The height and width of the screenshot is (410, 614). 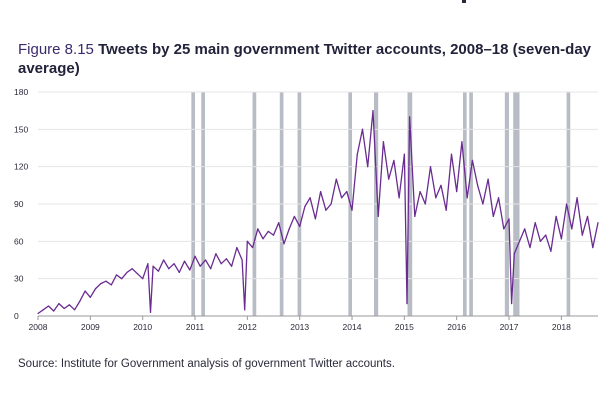 What do you see at coordinates (299, 327) in the screenshot?
I see `x-tick-label: 2013` at bounding box center [299, 327].